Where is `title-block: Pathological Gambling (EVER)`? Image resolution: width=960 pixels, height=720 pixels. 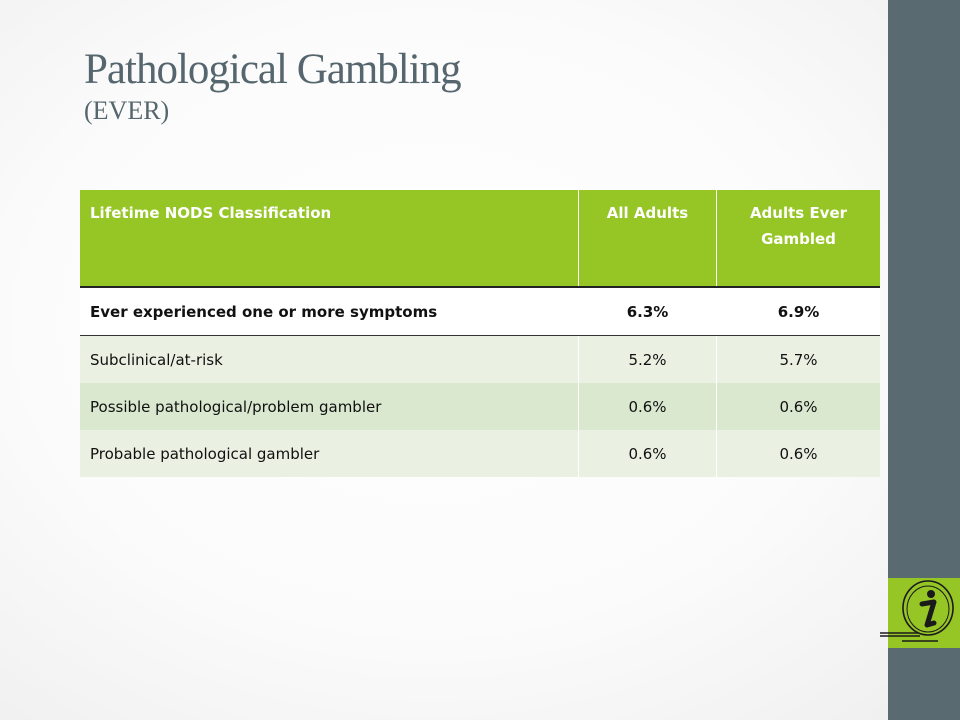 title-block: Pathological Gambling (EVER) is located at coordinates (273, 87).